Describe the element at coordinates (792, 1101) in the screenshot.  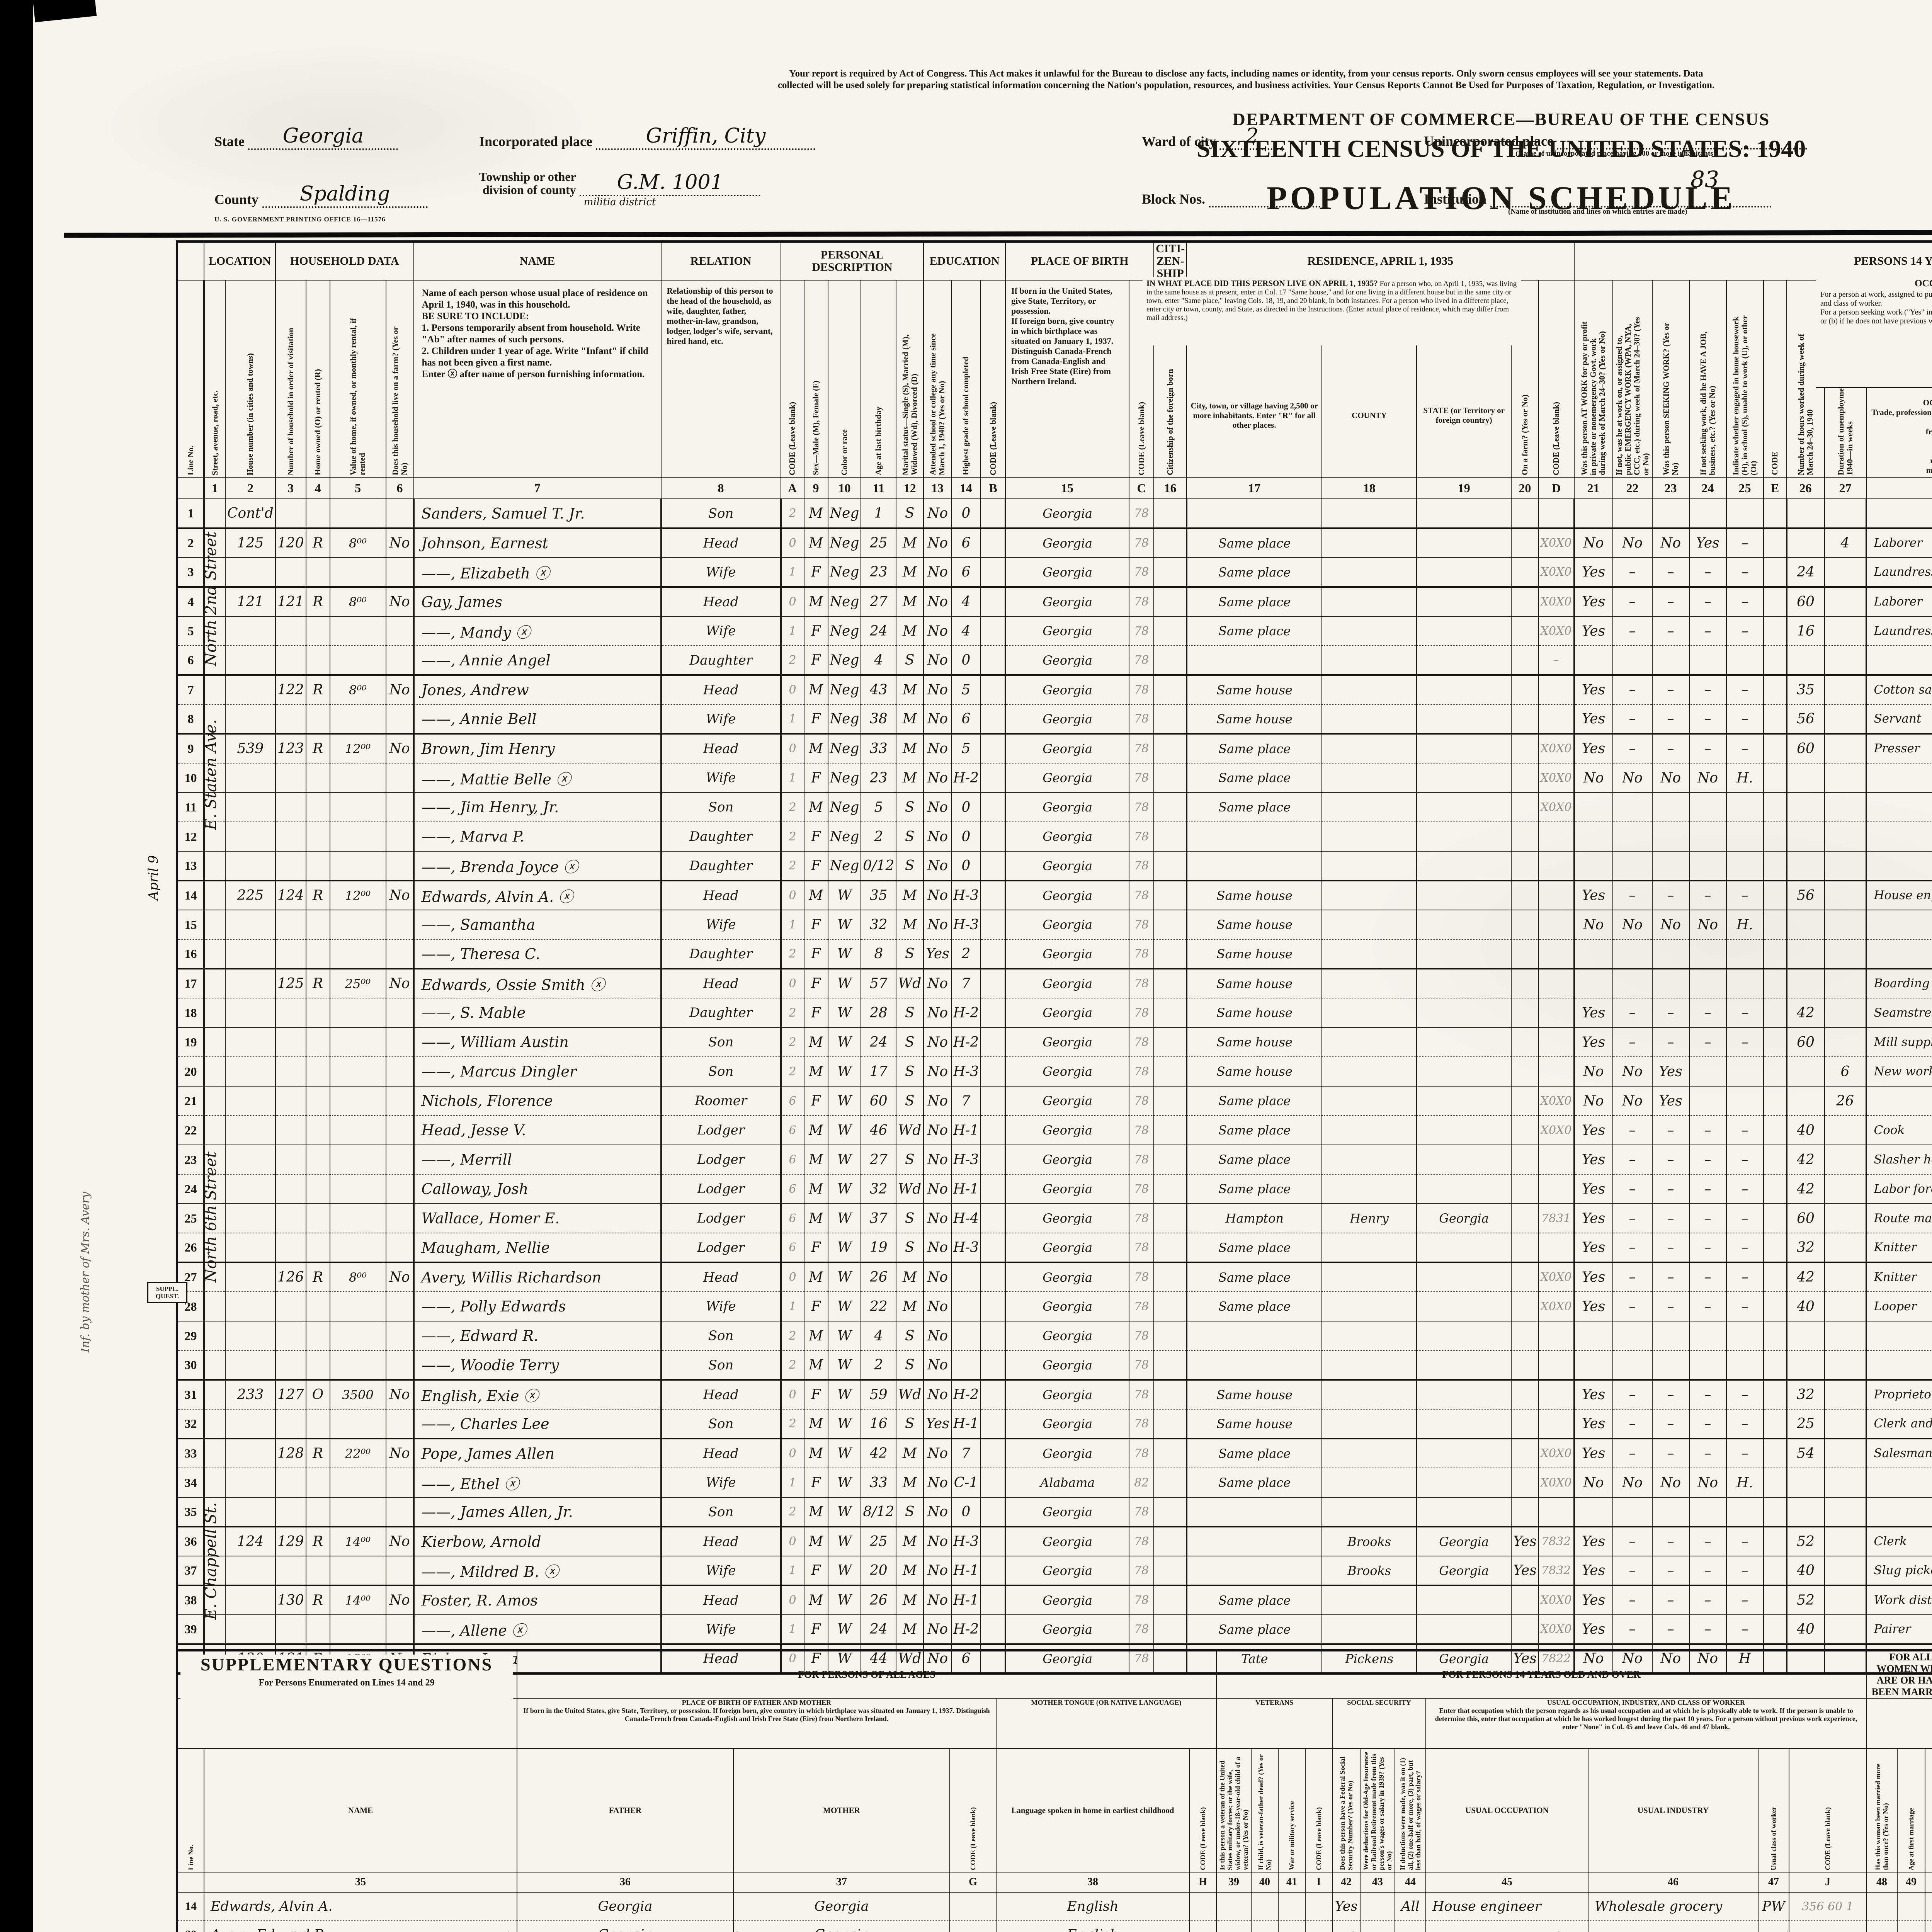
I see `code-a: 6` at that location.